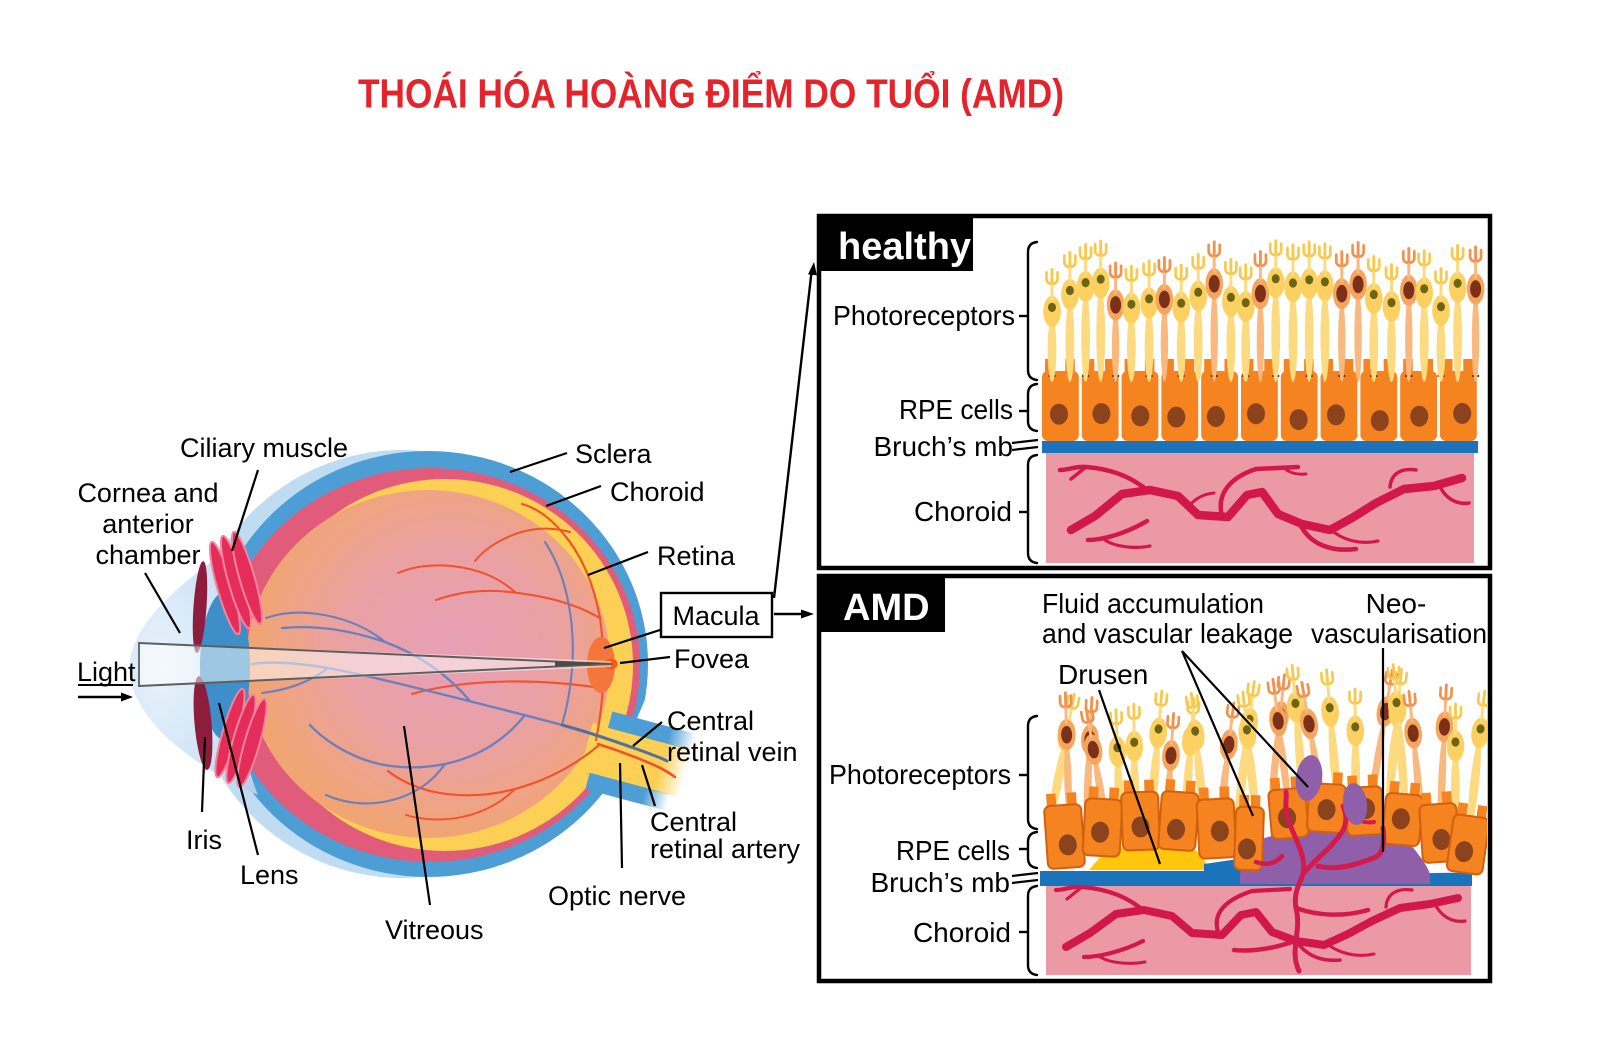 This screenshot has width=1600, height=1061. I want to click on svg-text: Sclera, so click(614, 454).